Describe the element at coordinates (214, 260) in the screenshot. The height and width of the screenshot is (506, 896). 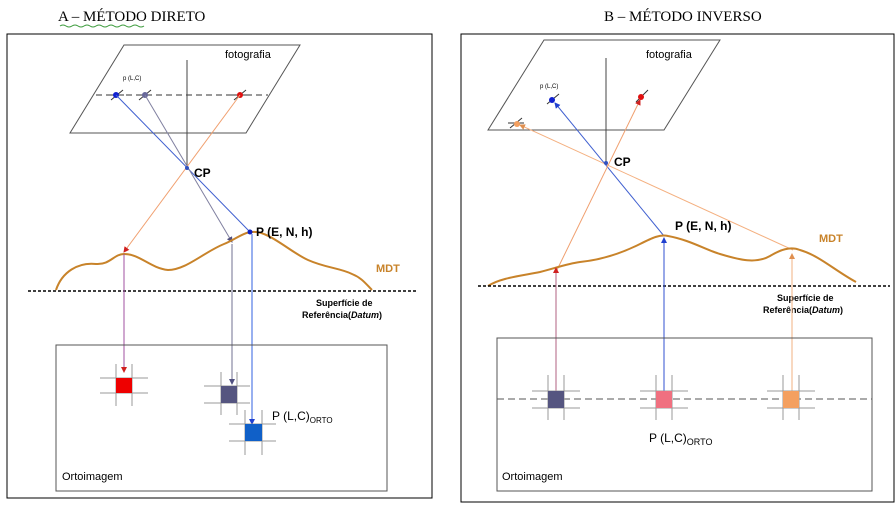
I see `terrain-surface-mdt` at that location.